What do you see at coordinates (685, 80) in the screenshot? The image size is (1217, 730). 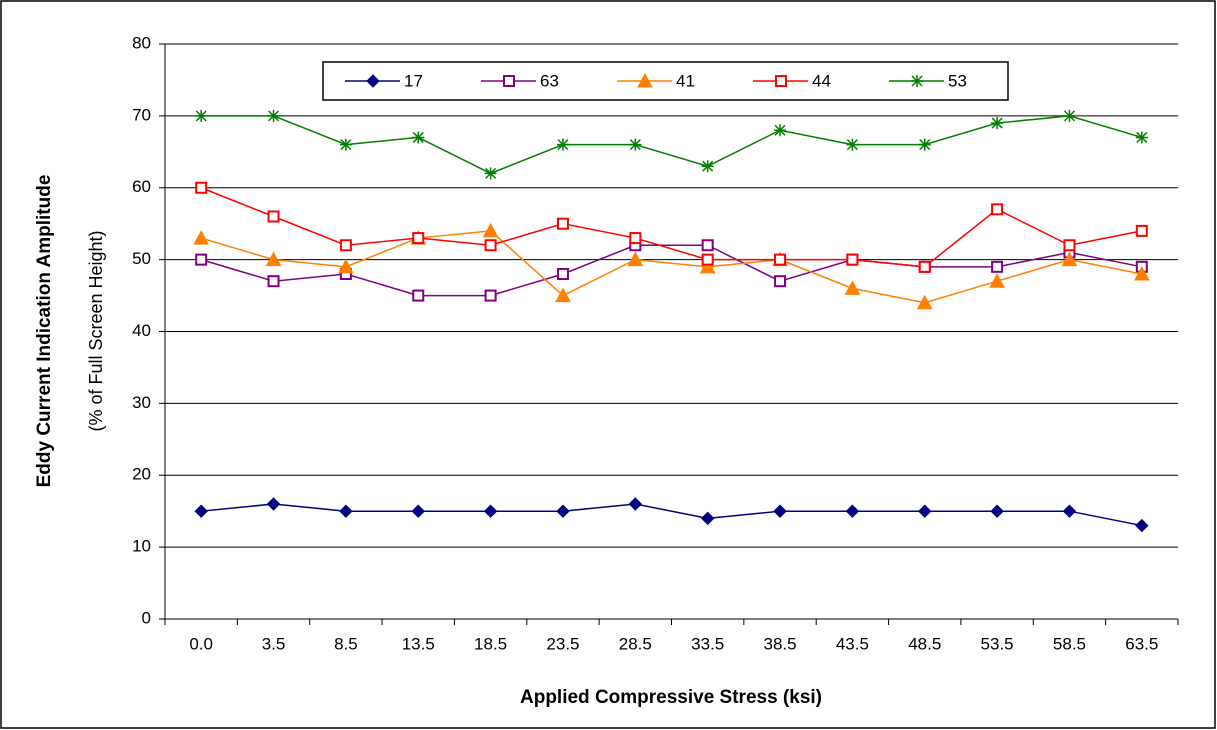 I see `legend-label: 41` at bounding box center [685, 80].